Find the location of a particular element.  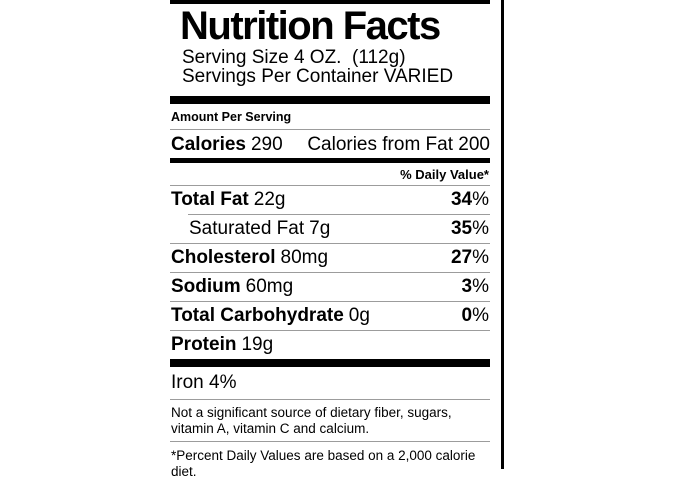

label-title: Nutrition Facts is located at coordinates (310, 26).